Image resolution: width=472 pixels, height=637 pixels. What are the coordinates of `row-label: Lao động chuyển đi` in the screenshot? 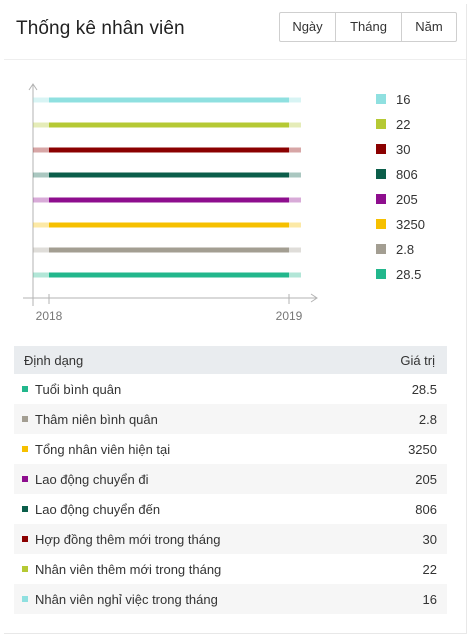 It's located at (92, 479).